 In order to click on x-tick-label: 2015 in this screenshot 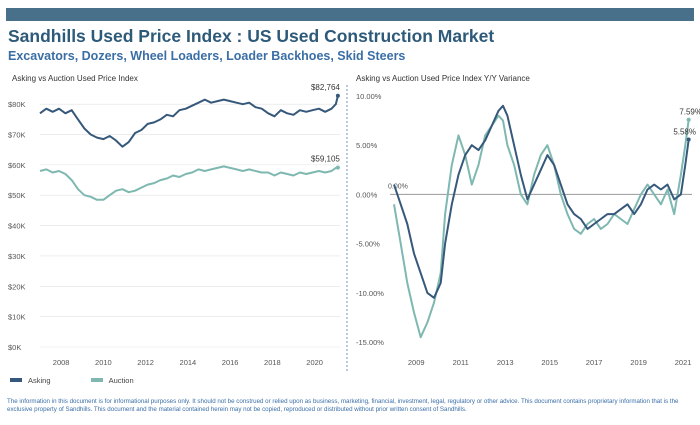, I will do `click(549, 362)`.